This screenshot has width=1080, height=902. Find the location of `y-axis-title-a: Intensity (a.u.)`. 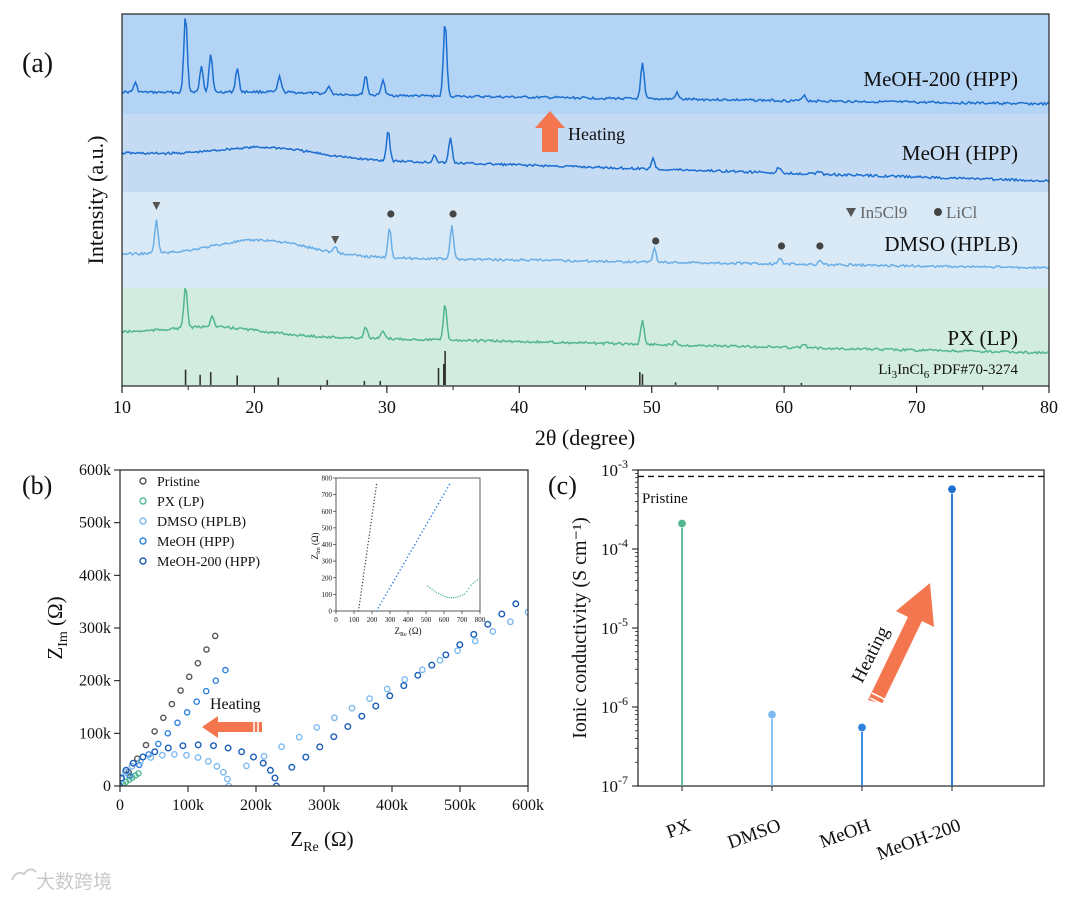

y-axis-title-a: Intensity (a.u.) is located at coordinates (95, 200).